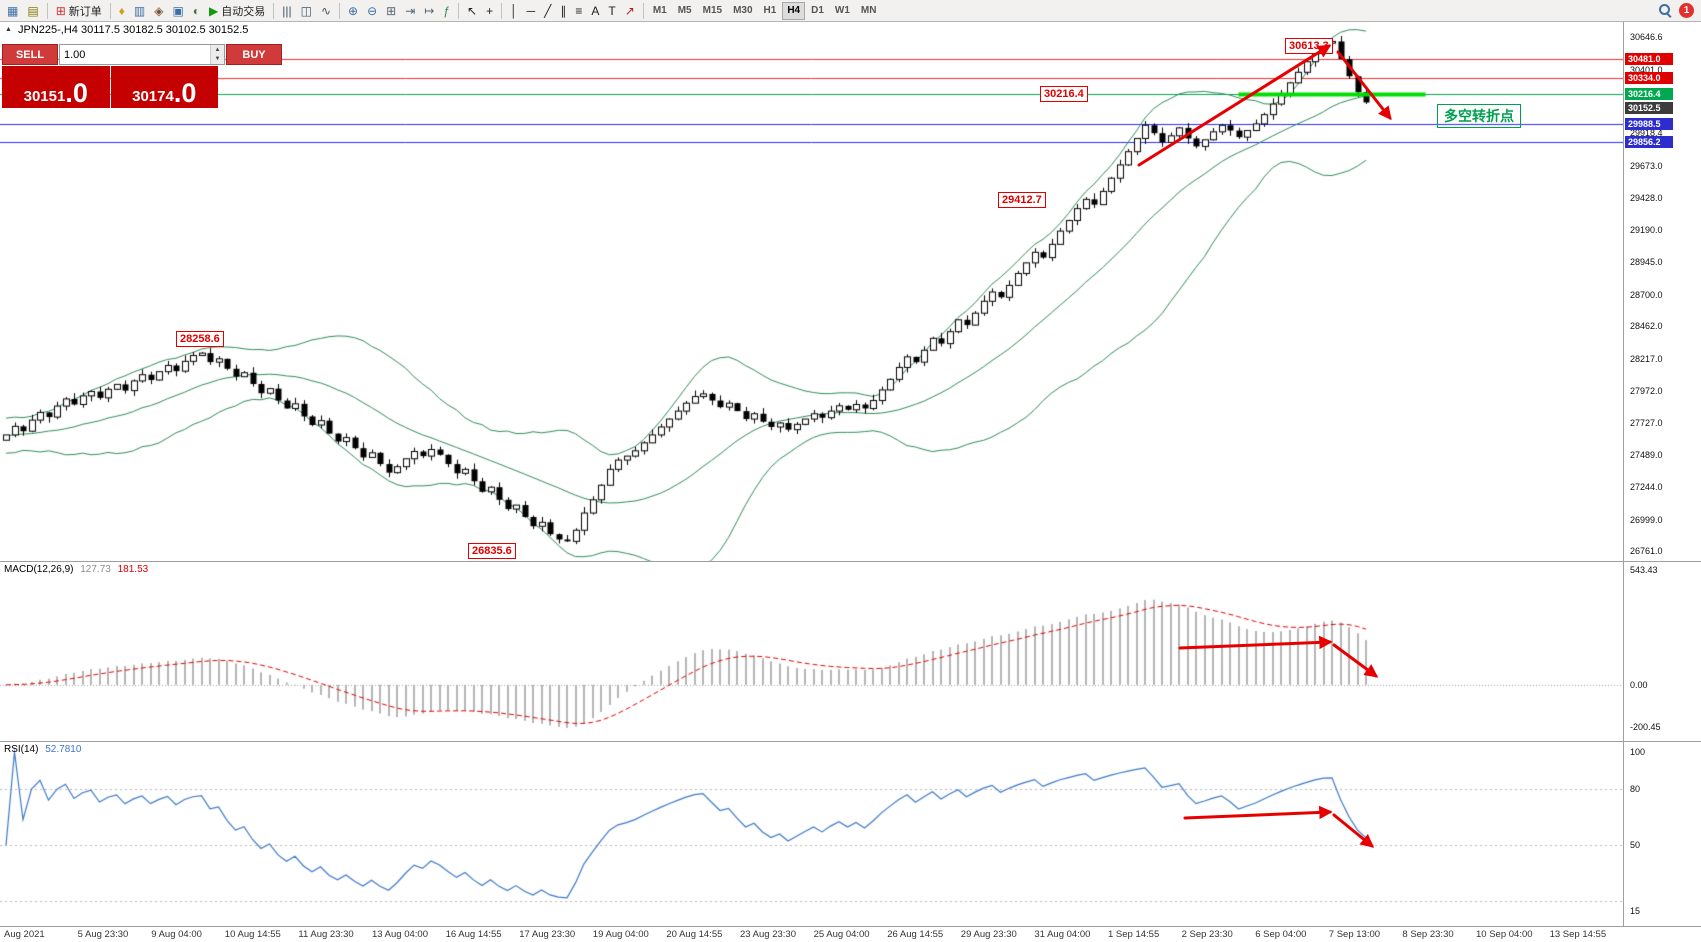 The height and width of the screenshot is (942, 1701). Describe the element at coordinates (694, 934) in the screenshot. I see `time-axis-label: 20 Aug 14:55` at that location.